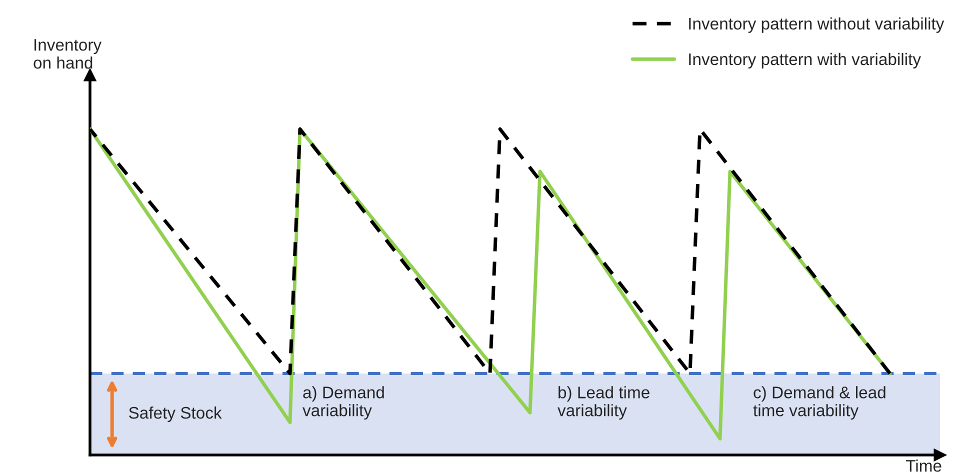 This screenshot has width=964, height=476. What do you see at coordinates (604, 403) in the screenshot?
I see `annotation: b) Lead time variability` at bounding box center [604, 403].